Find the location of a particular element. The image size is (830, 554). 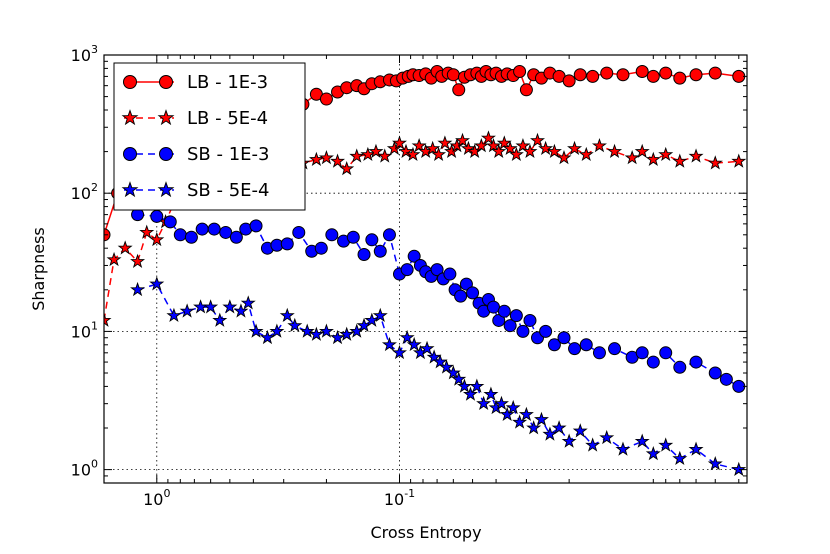

legend-label: LB - 1E-3 is located at coordinates (227, 82).